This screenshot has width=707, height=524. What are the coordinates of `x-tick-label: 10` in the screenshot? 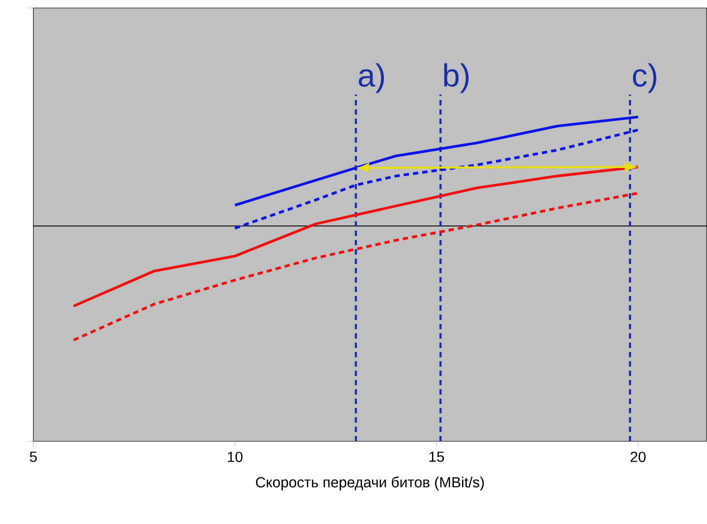 It's located at (235, 457).